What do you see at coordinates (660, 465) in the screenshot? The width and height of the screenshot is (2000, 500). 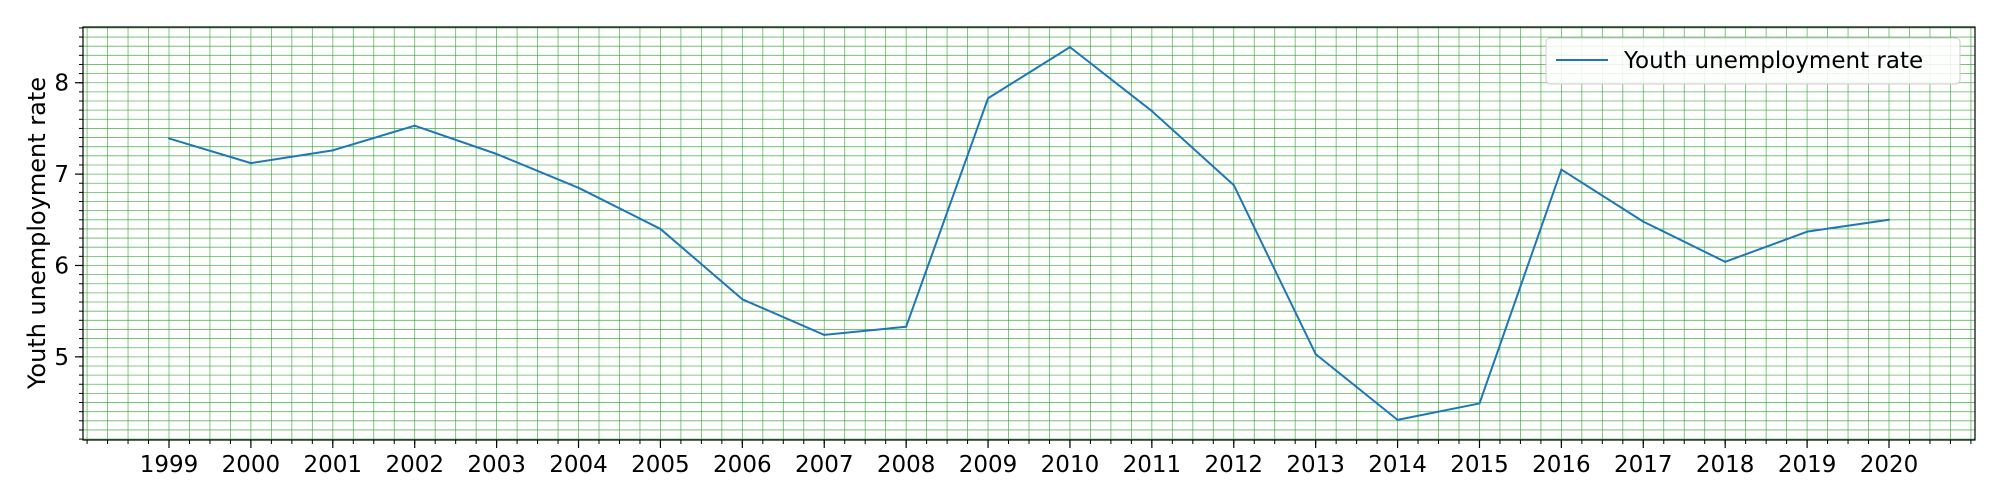 I see `x-tick-label: 2005` at bounding box center [660, 465].